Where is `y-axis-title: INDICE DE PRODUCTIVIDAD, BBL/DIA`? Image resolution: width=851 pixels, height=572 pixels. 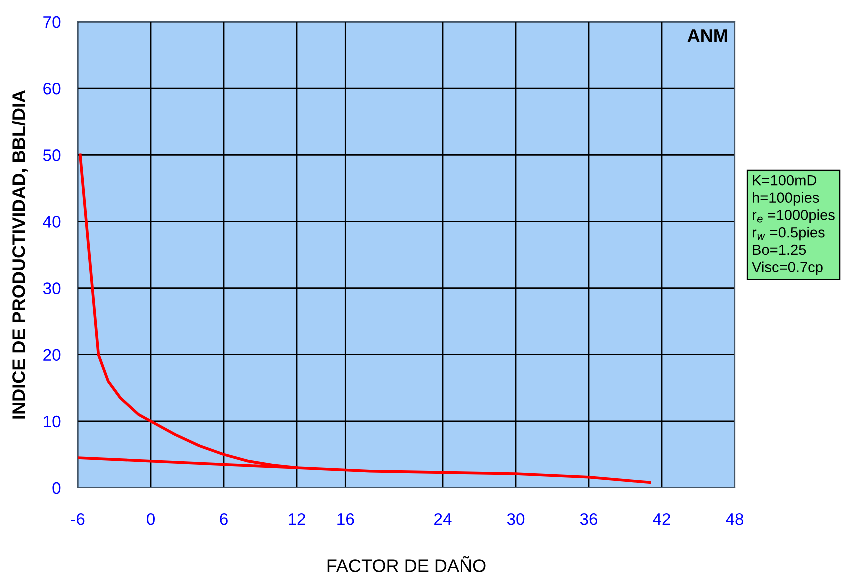
y-axis-title: INDICE DE PRODUCTIVIDAD, BBL/DIA is located at coordinates (20, 254).